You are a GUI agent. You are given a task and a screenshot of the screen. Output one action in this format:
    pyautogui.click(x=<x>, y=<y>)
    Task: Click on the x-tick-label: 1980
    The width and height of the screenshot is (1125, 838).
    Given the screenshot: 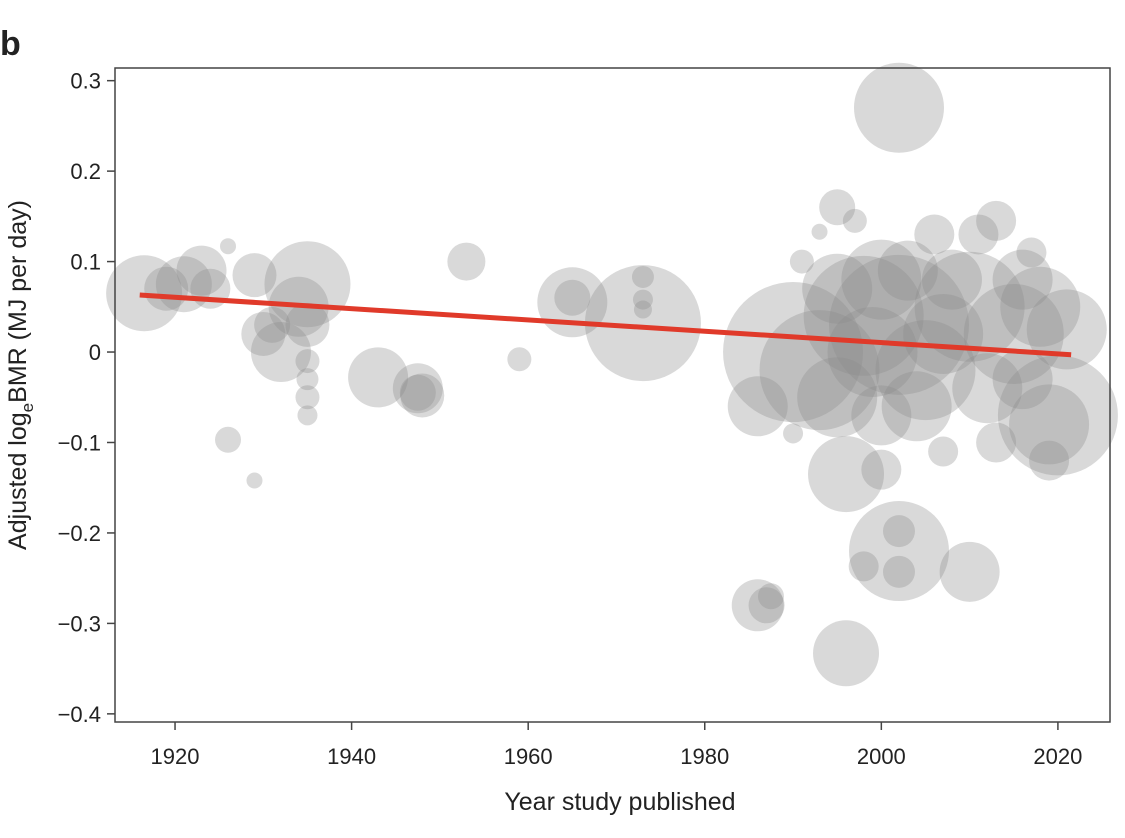 What is the action you would take?
    pyautogui.click(x=704, y=756)
    